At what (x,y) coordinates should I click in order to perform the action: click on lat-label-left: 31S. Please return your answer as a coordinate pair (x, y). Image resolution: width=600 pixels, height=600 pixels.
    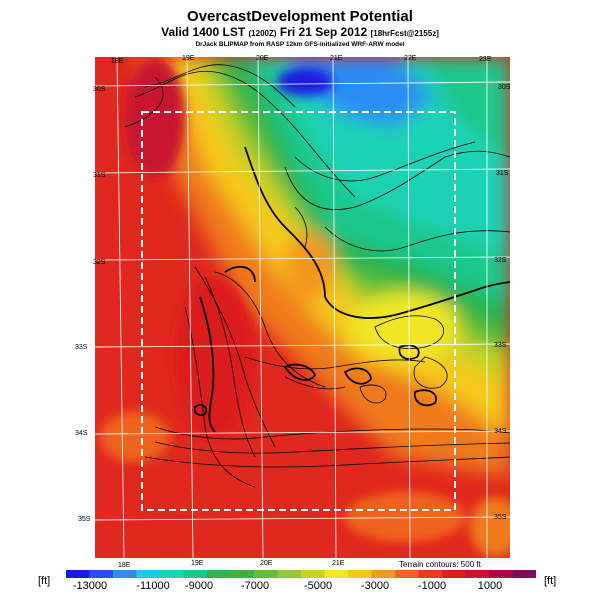
    Looking at the image, I should click on (99, 175).